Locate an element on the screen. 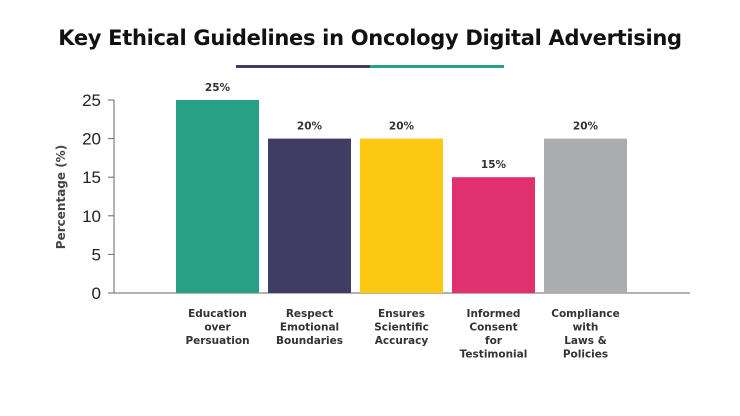 The image size is (740, 416). category-label-line: Emotional is located at coordinates (309, 328).